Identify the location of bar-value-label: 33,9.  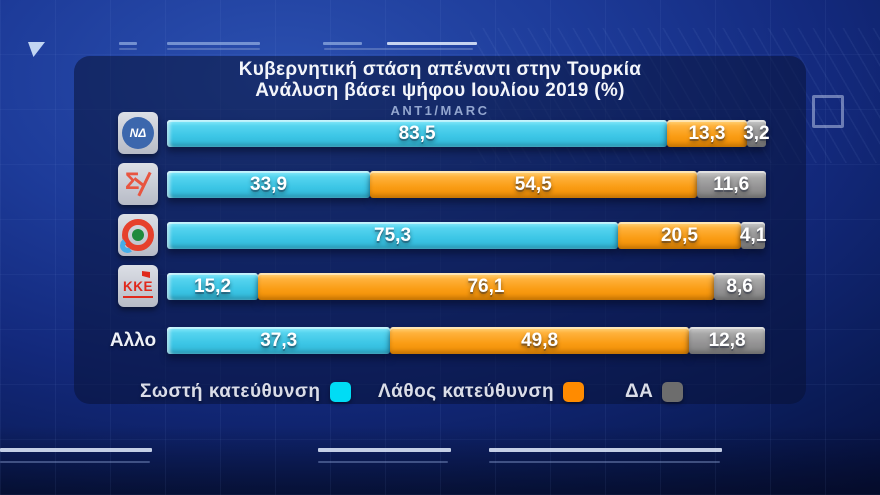
(269, 184).